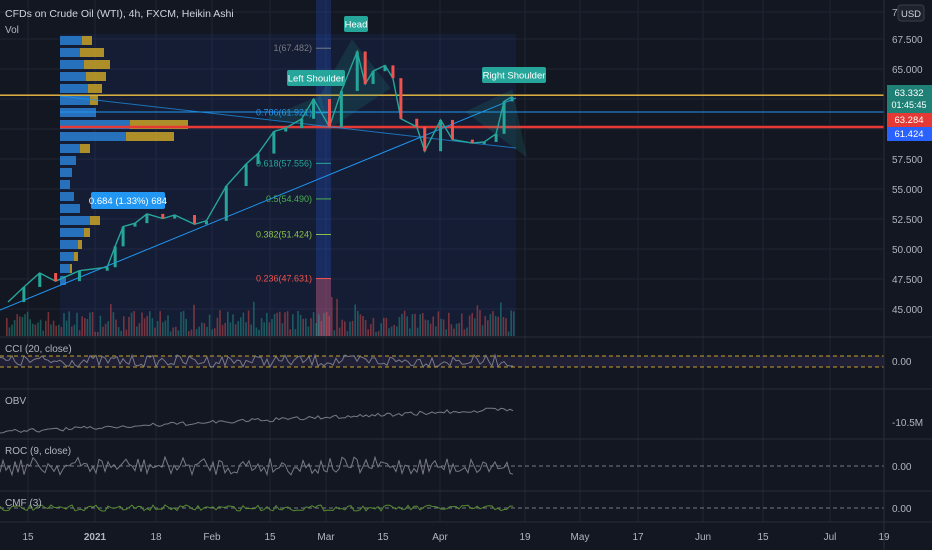  I want to click on price-axis-tick-label: 50.000, so click(907, 250).